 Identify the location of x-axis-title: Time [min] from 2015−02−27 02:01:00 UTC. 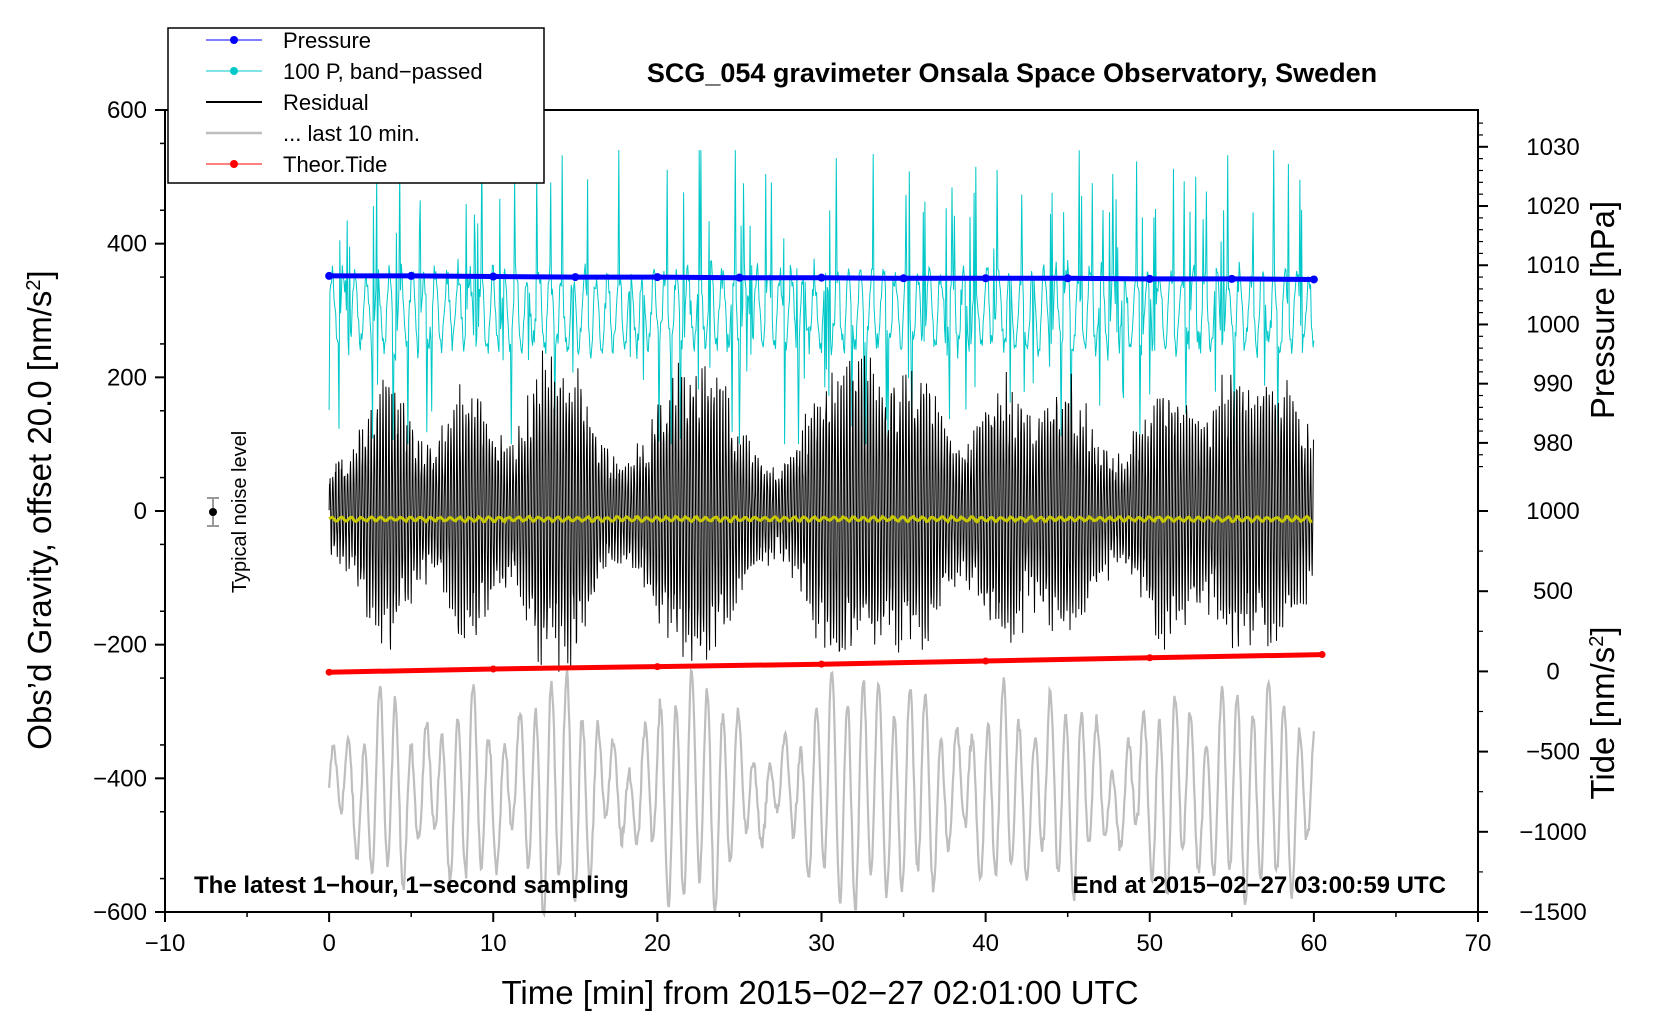
(819, 992).